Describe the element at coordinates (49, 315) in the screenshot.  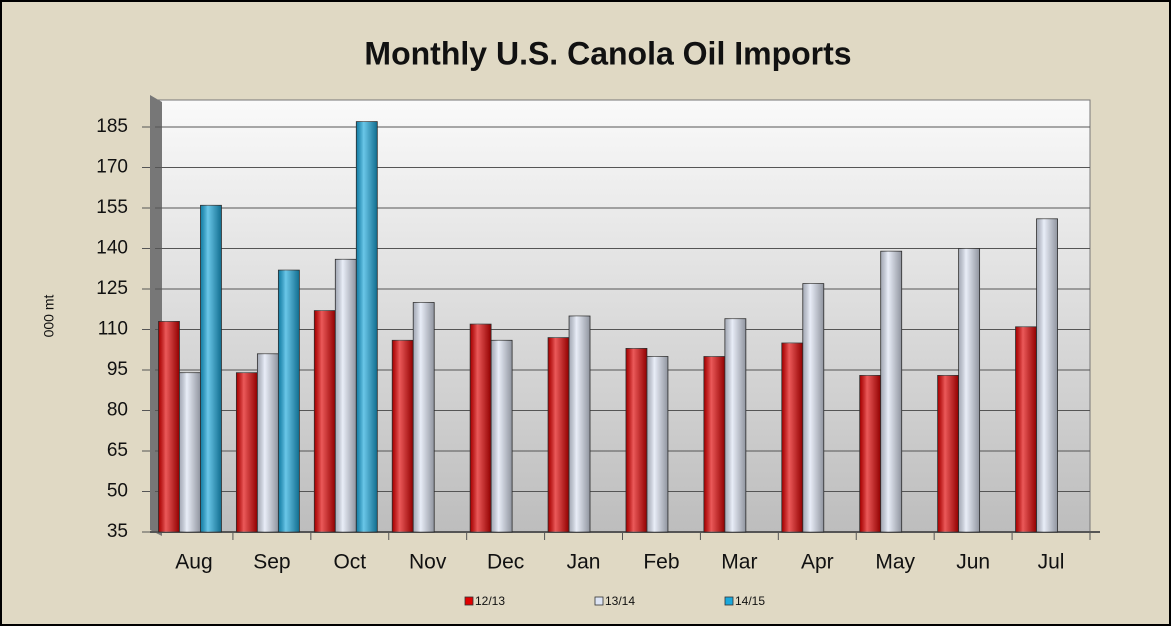
I see `y-axis-label: 000 mt` at that location.